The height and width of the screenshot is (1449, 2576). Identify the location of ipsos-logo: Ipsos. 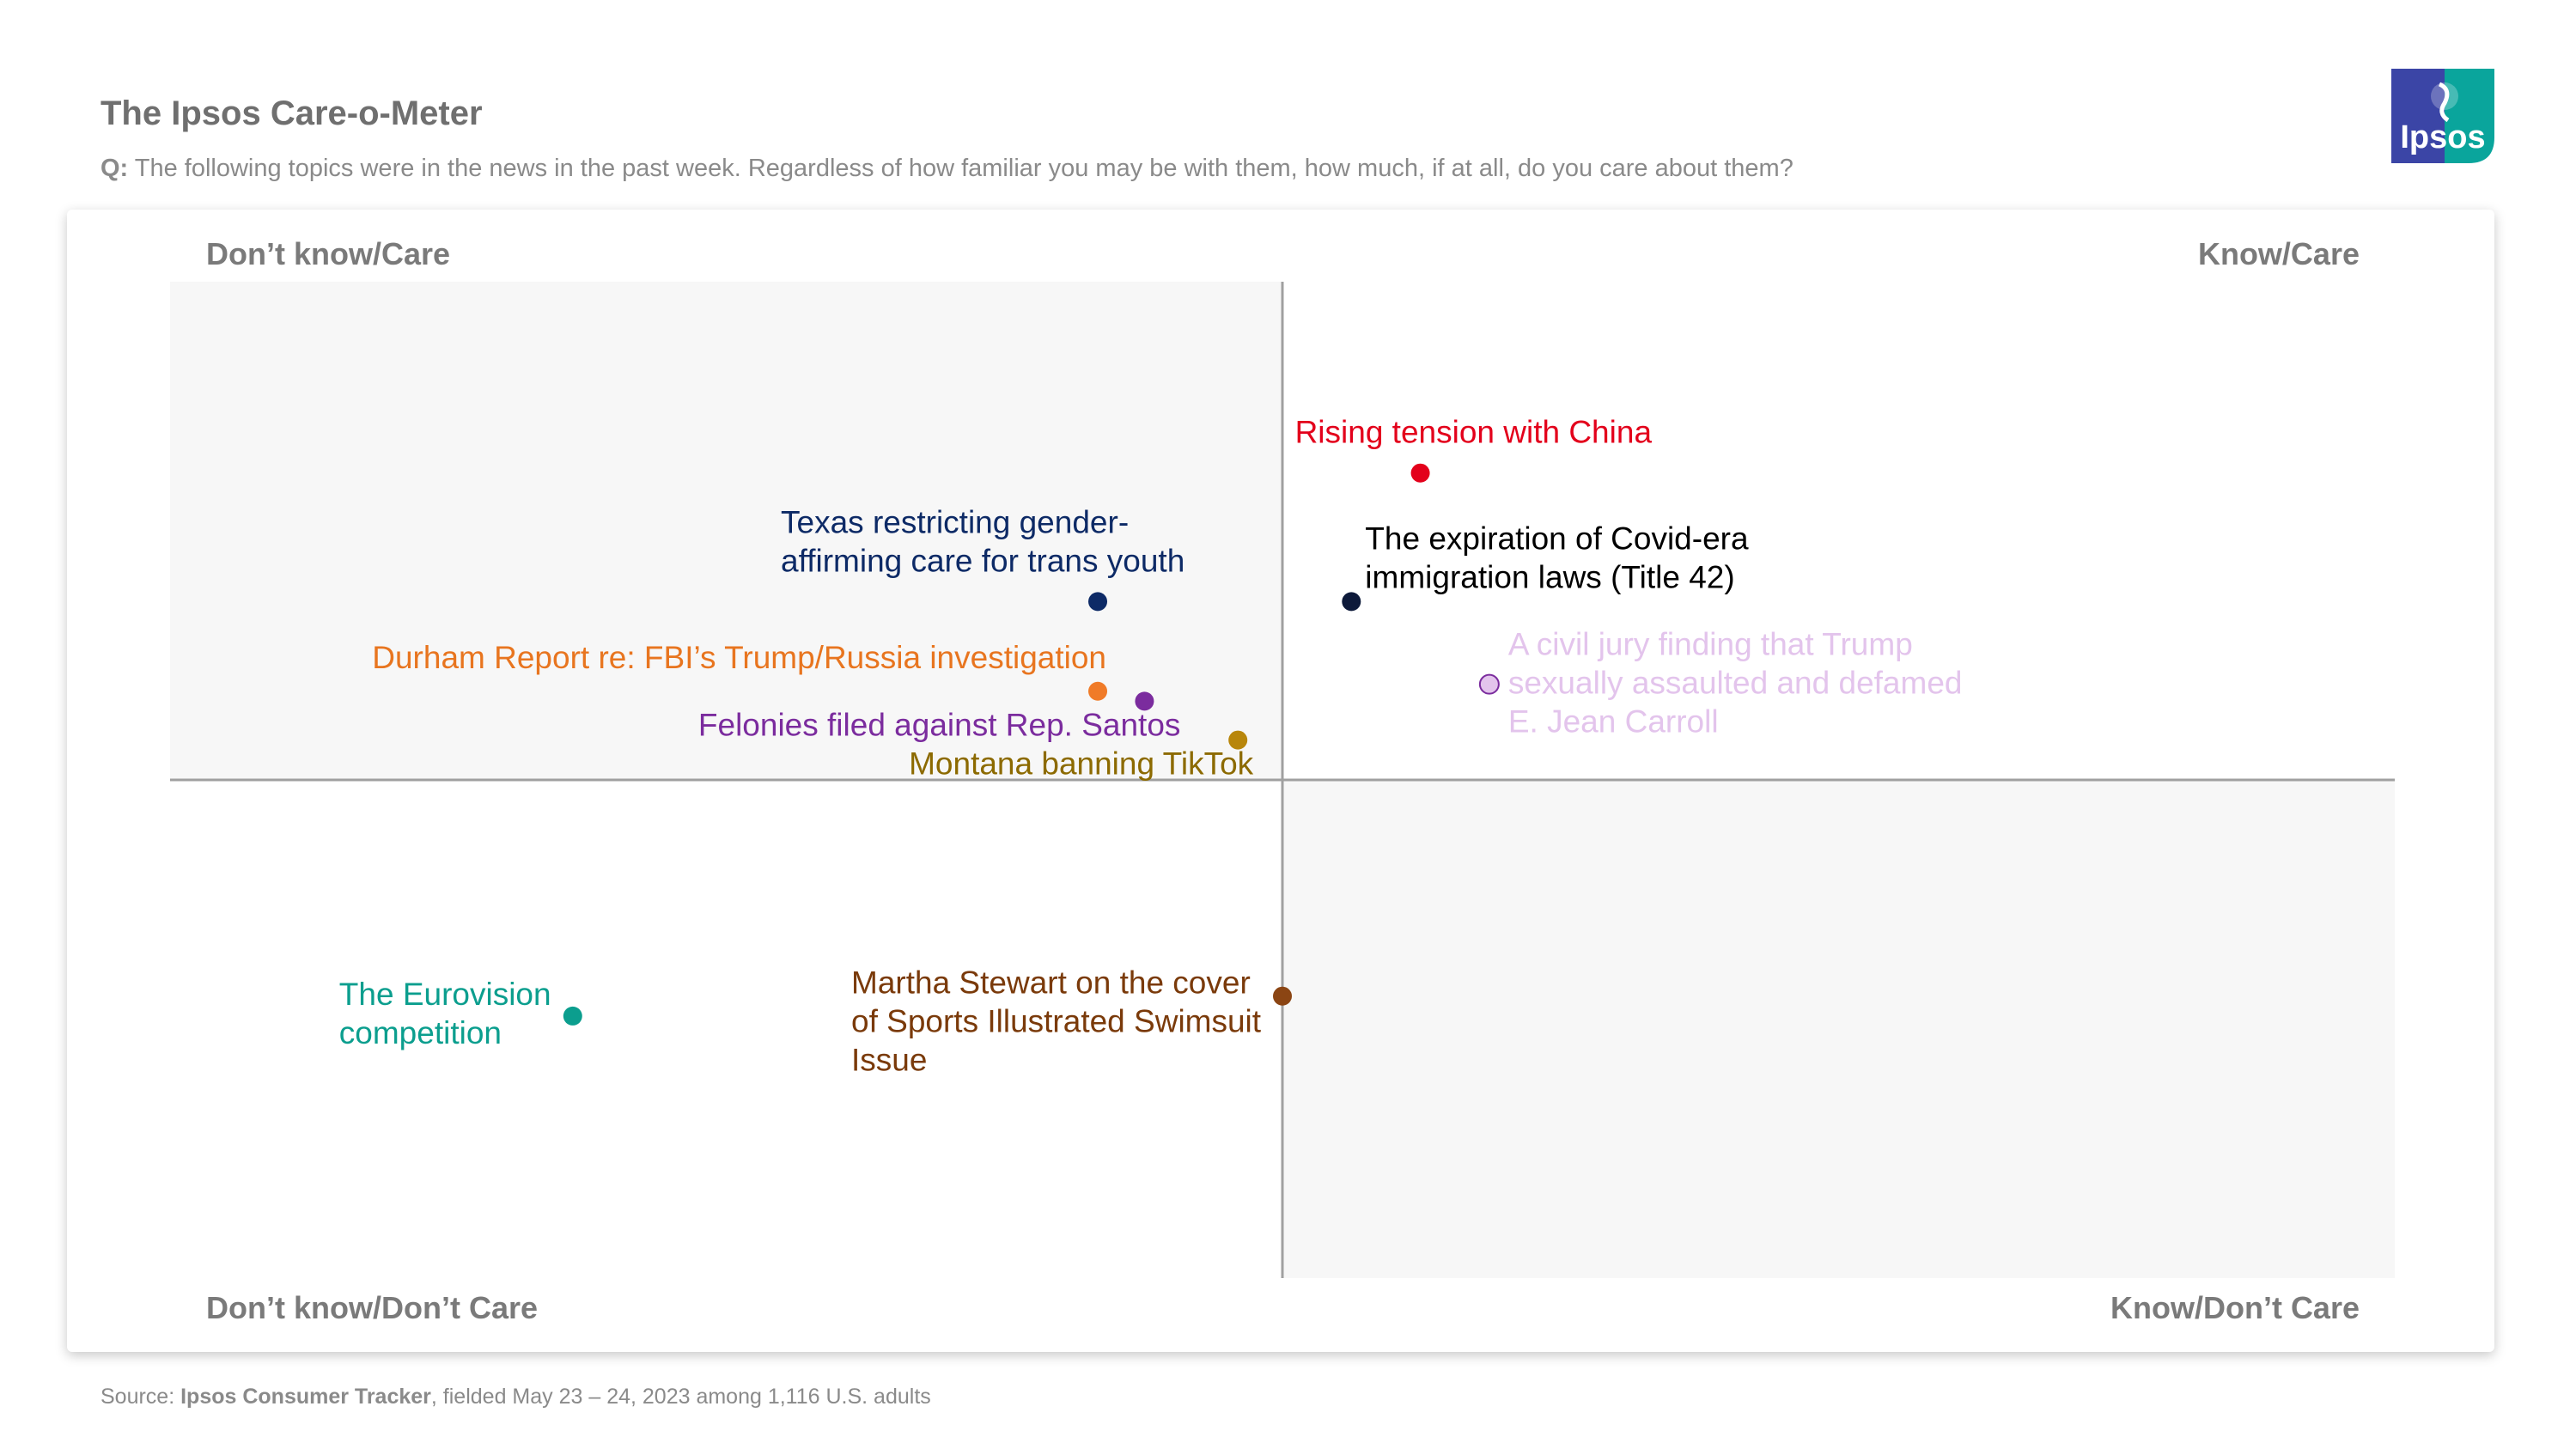
(2442, 116).